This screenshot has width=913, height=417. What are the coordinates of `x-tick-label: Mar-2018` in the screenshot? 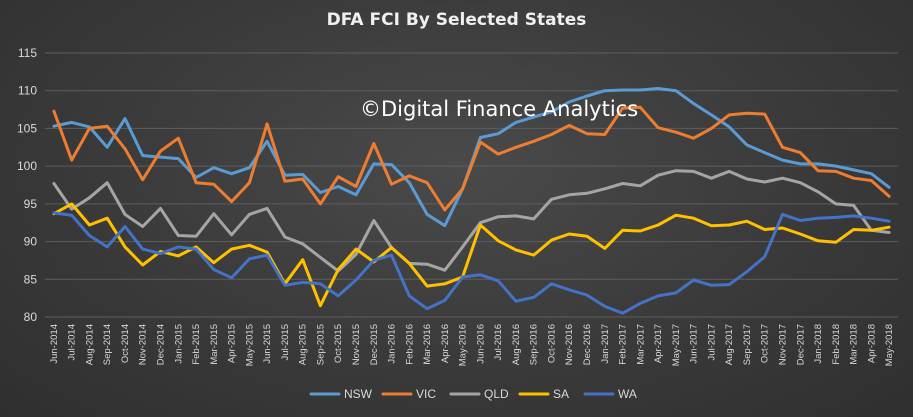 It's located at (854, 344).